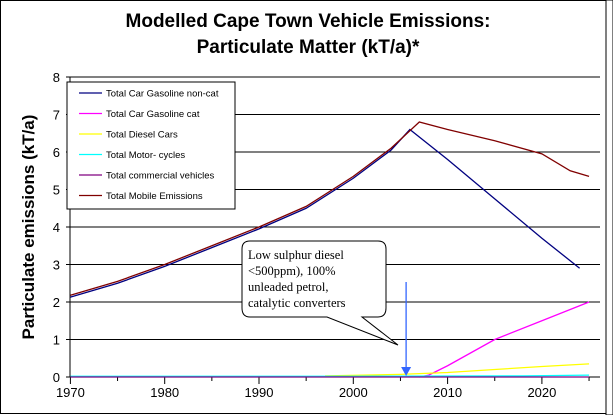 Image resolution: width=613 pixels, height=415 pixels. Describe the element at coordinates (504, 339) in the screenshot. I see `series-line-total-car-gasoline-cat` at that location.